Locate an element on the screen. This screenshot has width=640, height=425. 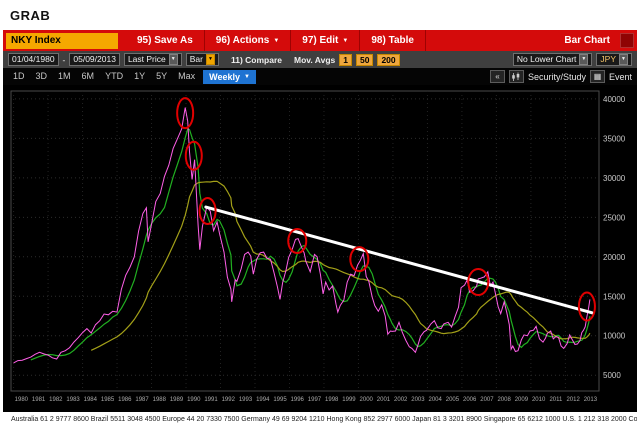
actions-label: 96) Actions is located at coordinates (242, 40).